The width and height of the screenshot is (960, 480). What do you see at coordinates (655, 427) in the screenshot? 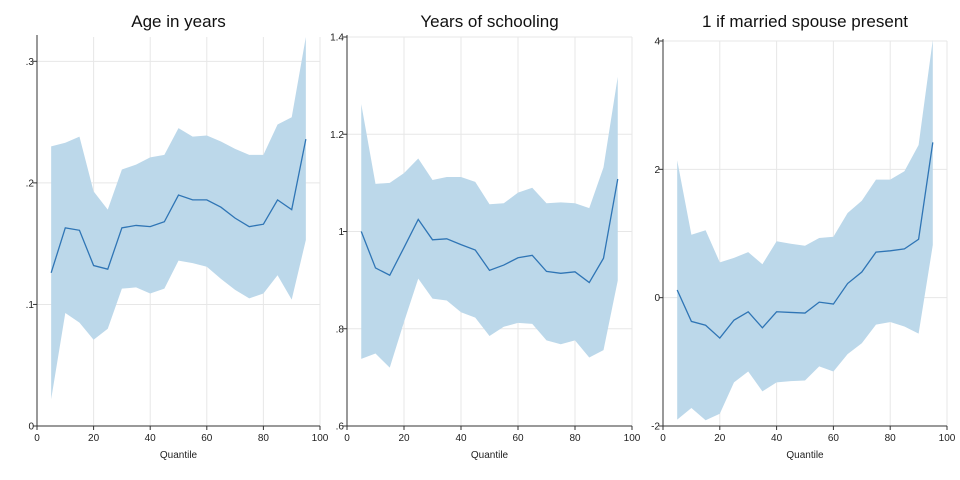
I see `y-tick-label: -2` at bounding box center [655, 427].